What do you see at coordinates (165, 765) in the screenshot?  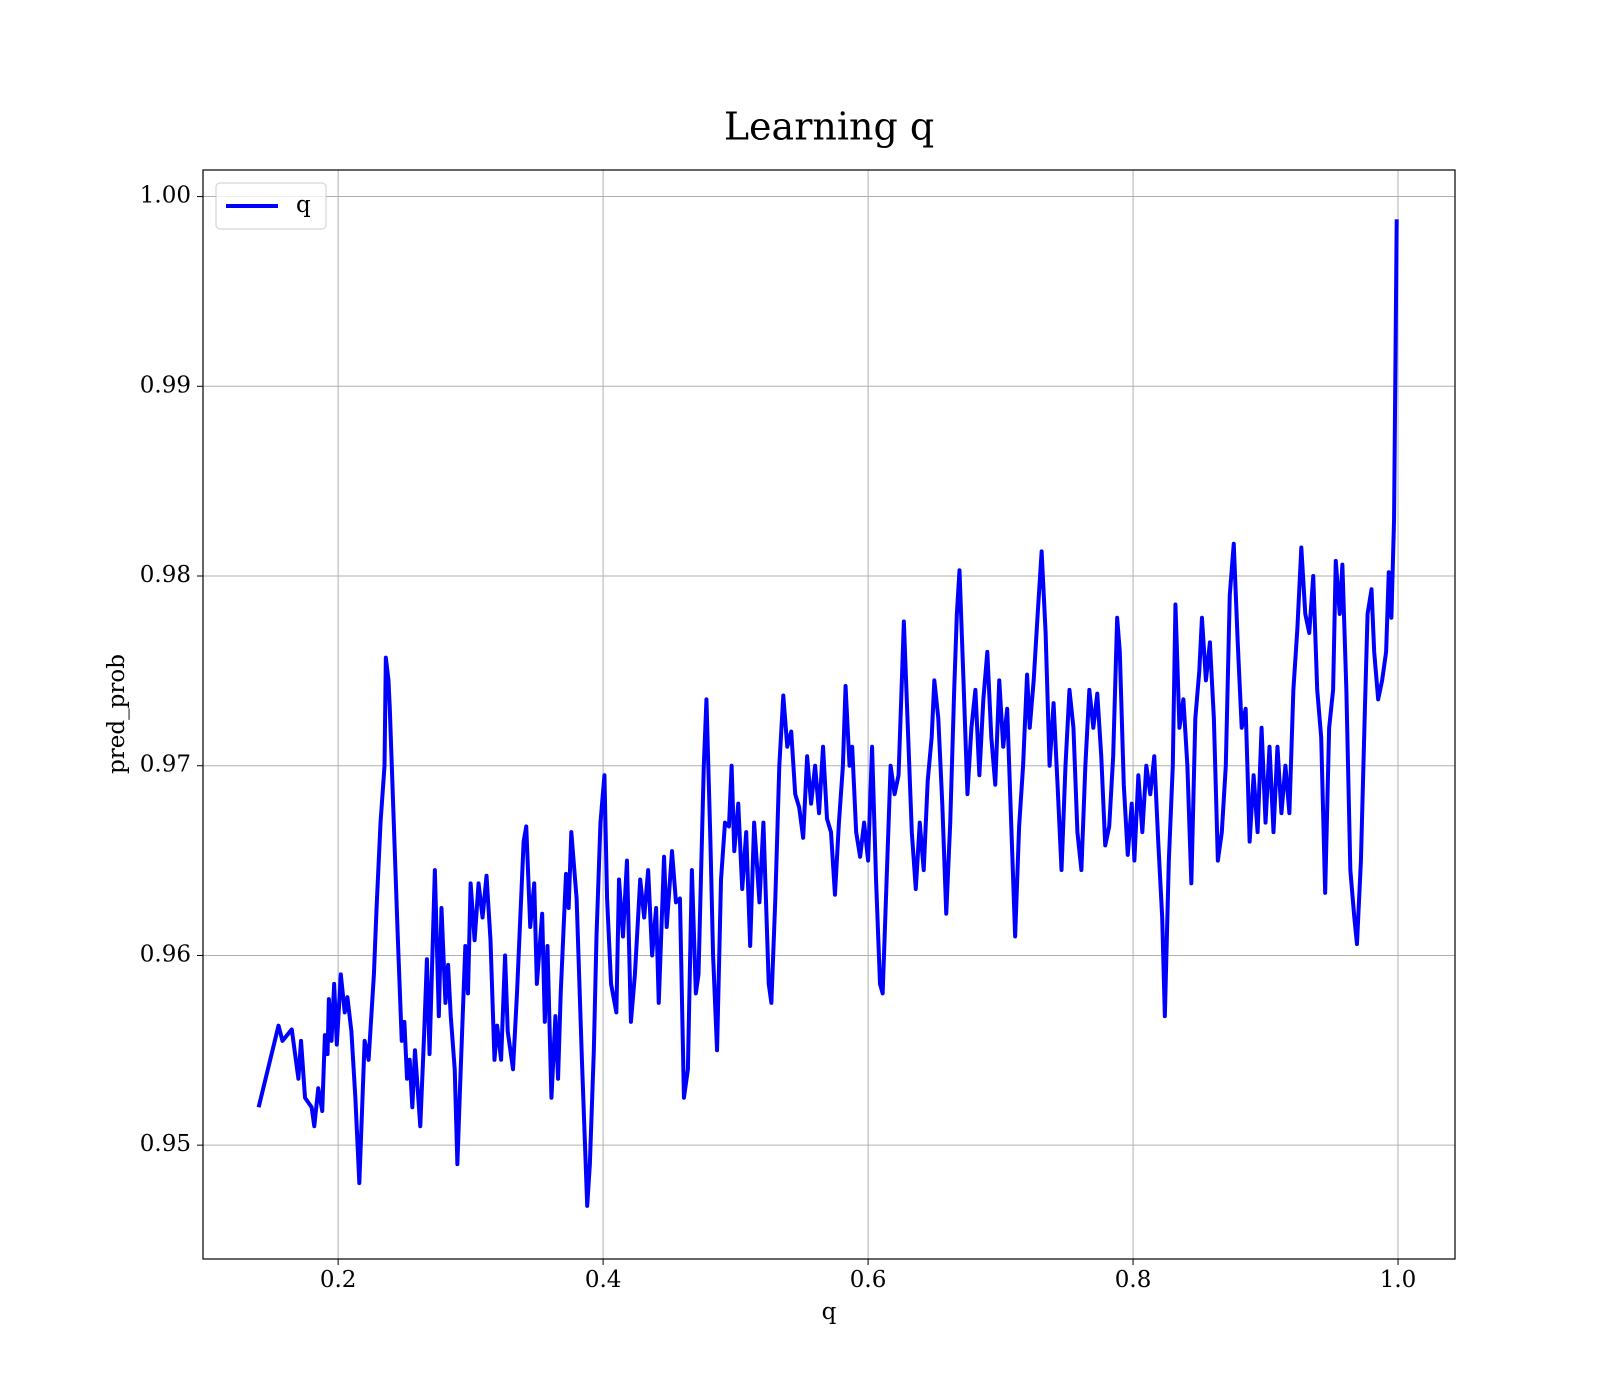 I see `y-tick-label: 0.97` at bounding box center [165, 765].